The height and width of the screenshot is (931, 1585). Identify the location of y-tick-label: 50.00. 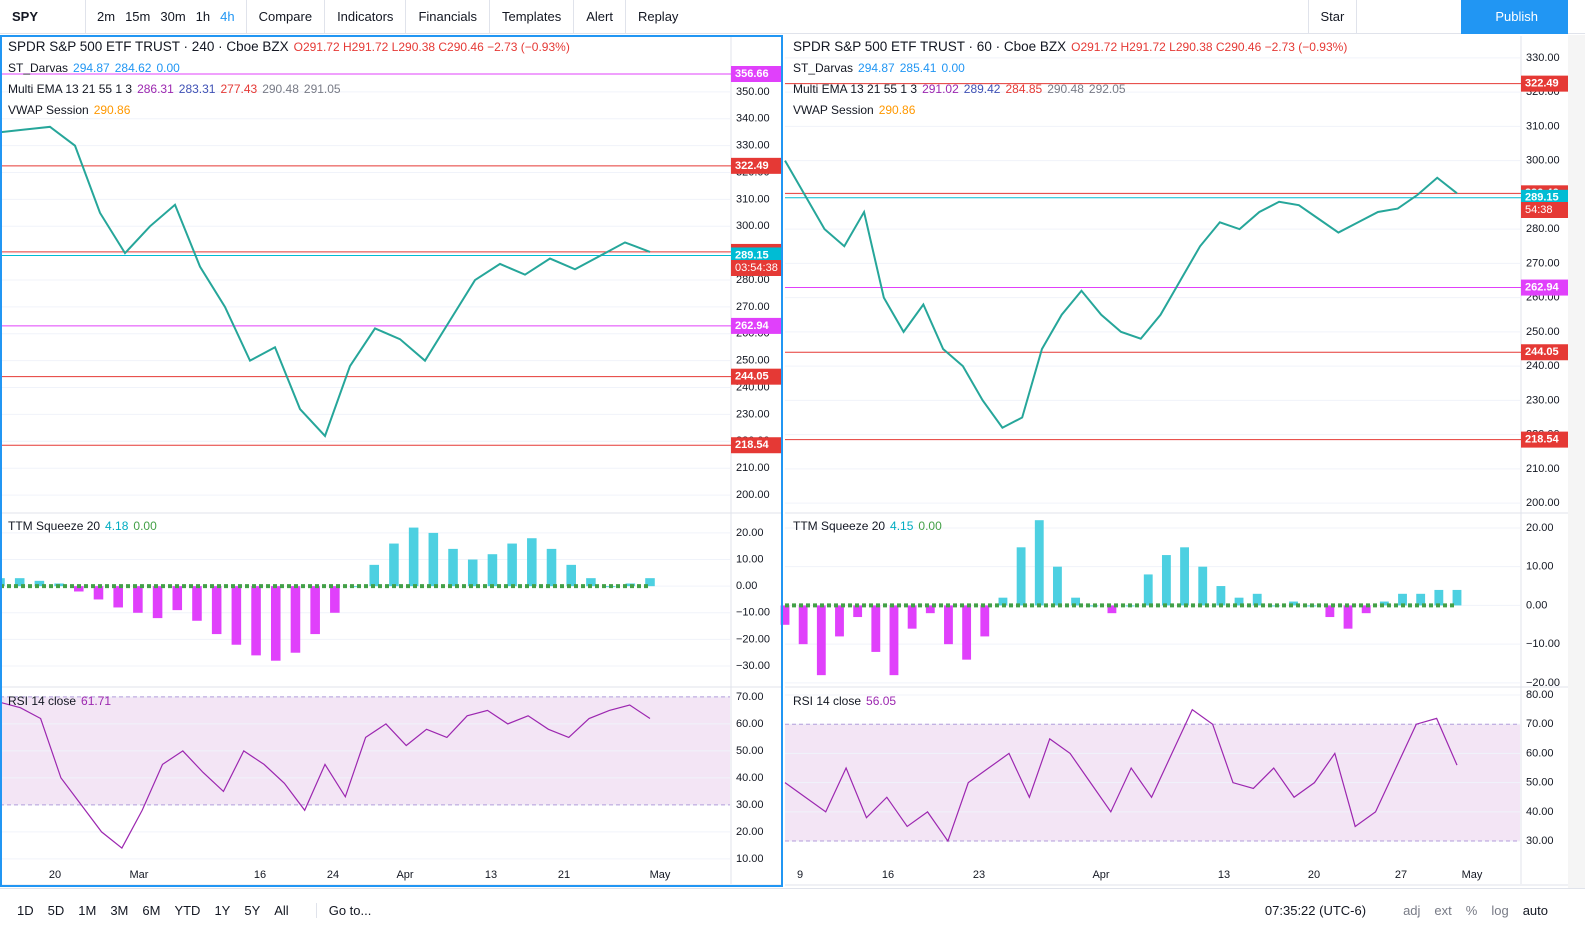
(750, 751).